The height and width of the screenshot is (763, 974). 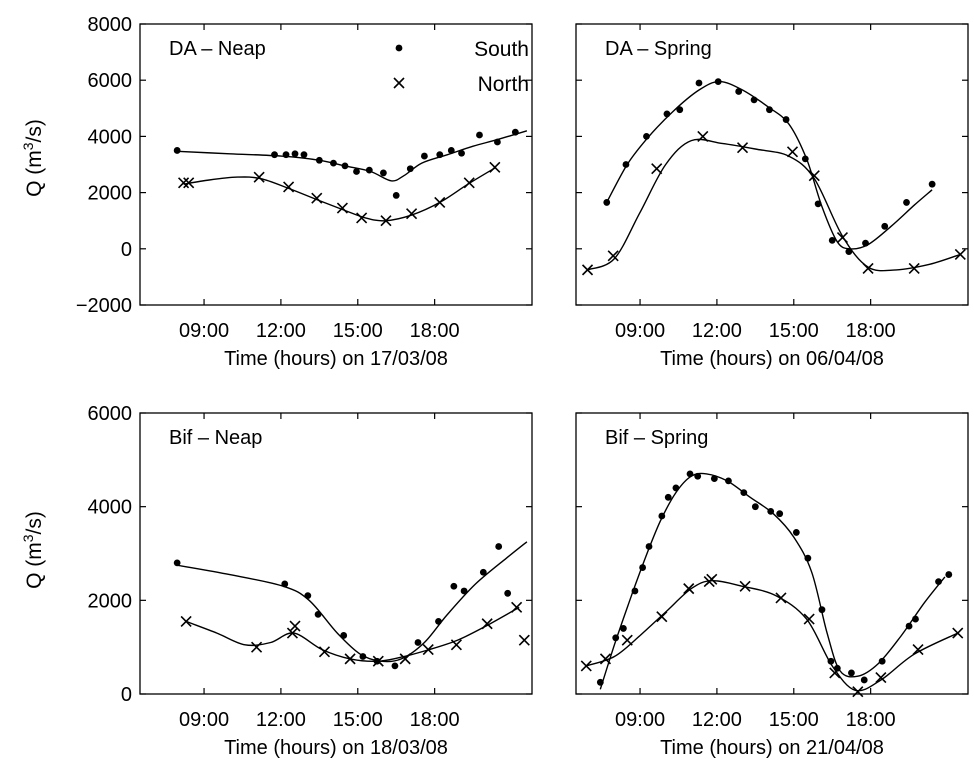 I want to click on x-tick-label: 09:00, so click(x=204, y=331).